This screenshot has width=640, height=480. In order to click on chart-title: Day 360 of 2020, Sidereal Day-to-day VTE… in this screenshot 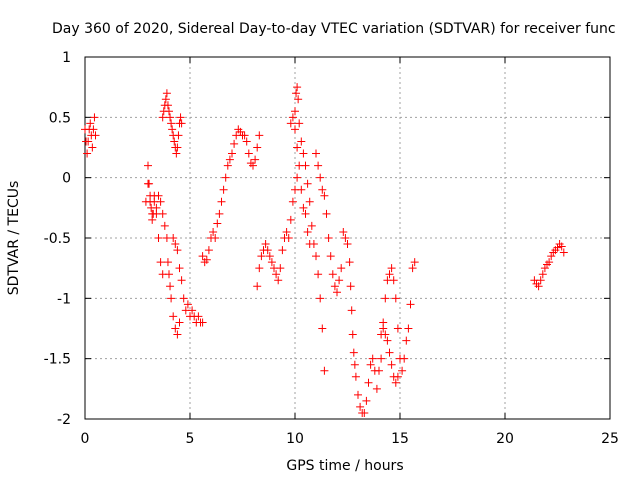, I will do `click(334, 29)`.